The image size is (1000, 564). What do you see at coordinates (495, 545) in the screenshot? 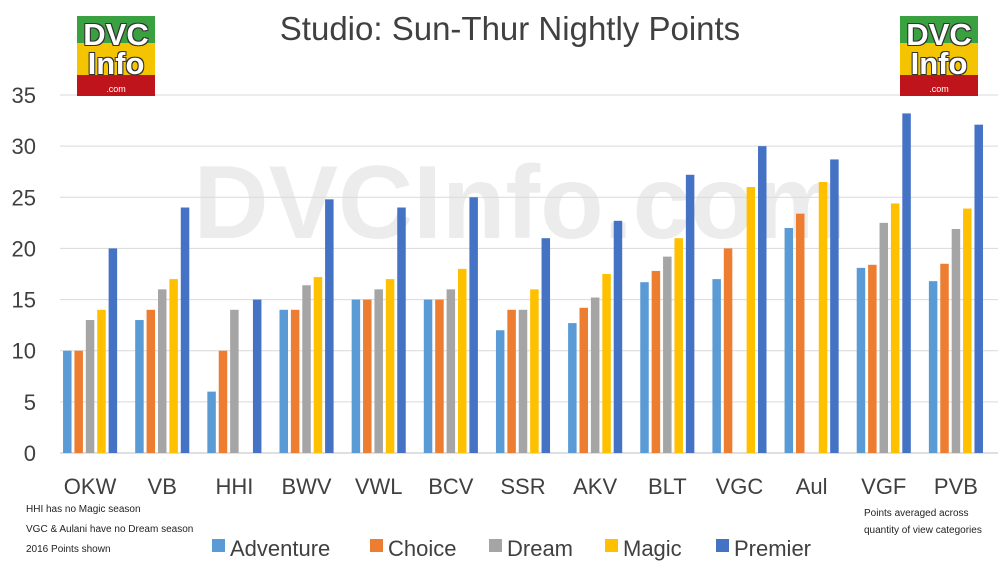
I see `legend-swatch-dream` at bounding box center [495, 545].